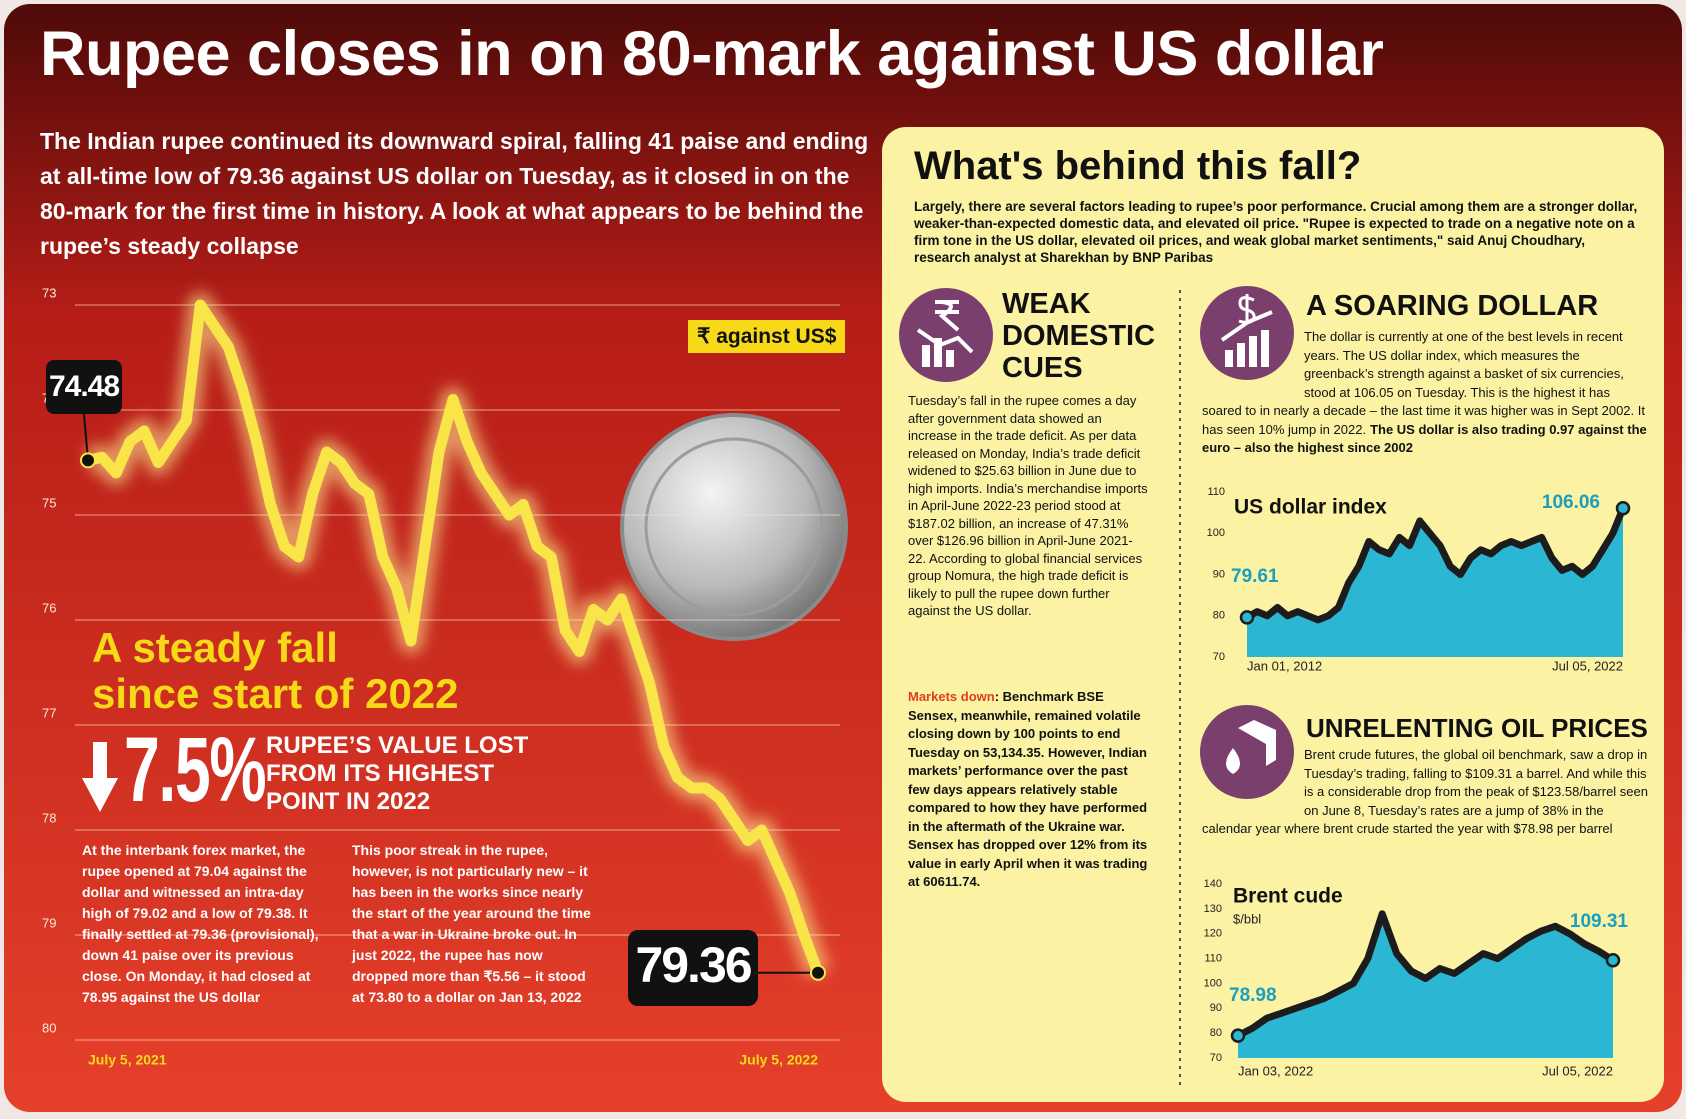 This screenshot has width=1686, height=1119. Describe the element at coordinates (49, 817) in the screenshot. I see `y-tick-label: 78` at that location.